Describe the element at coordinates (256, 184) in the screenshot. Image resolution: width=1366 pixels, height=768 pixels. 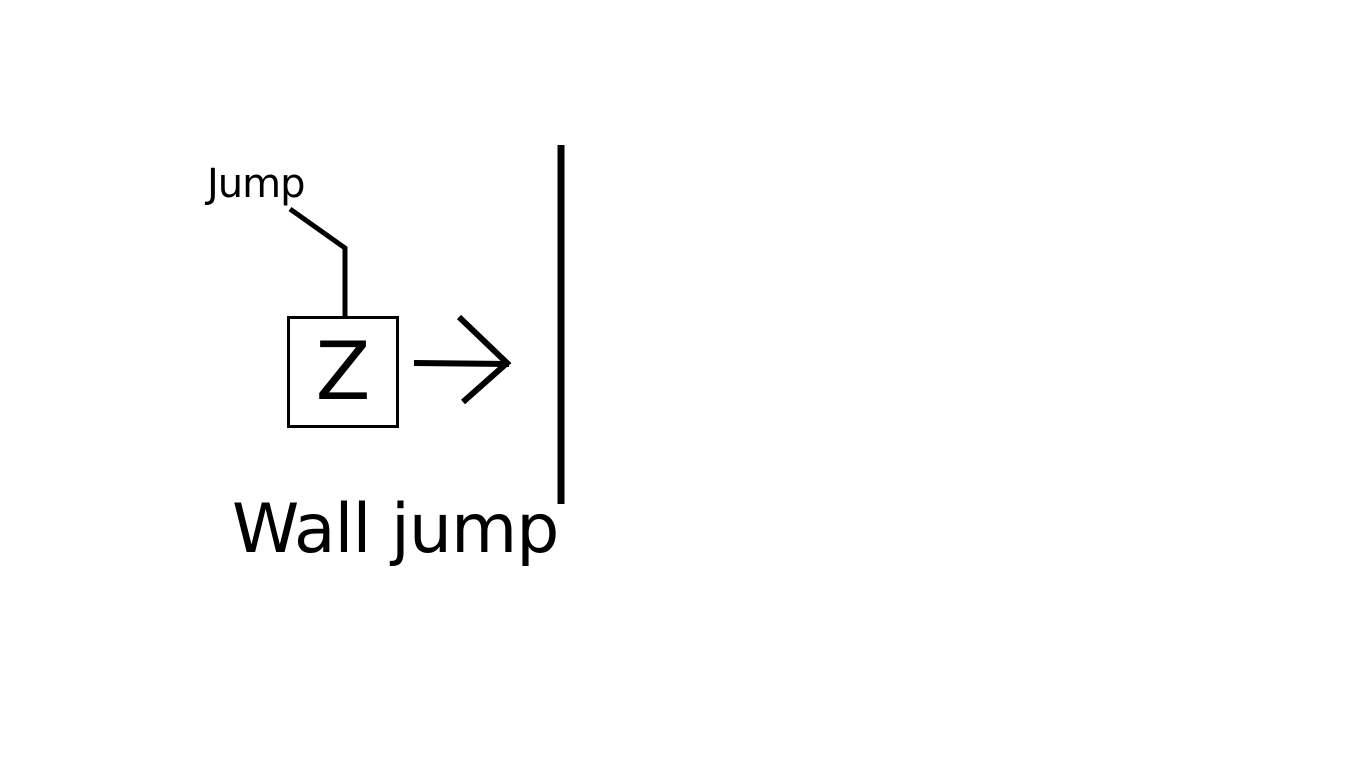
I see `jump-label: Jump` at that location.